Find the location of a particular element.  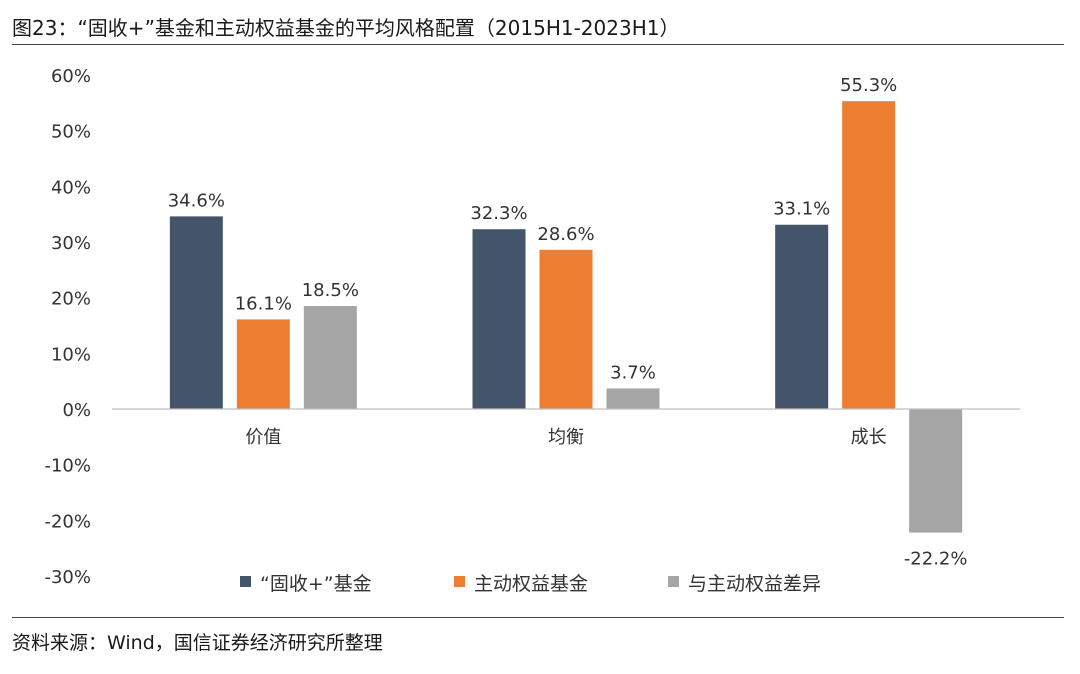

legend-label: “固收+”基金 is located at coordinates (316, 584).